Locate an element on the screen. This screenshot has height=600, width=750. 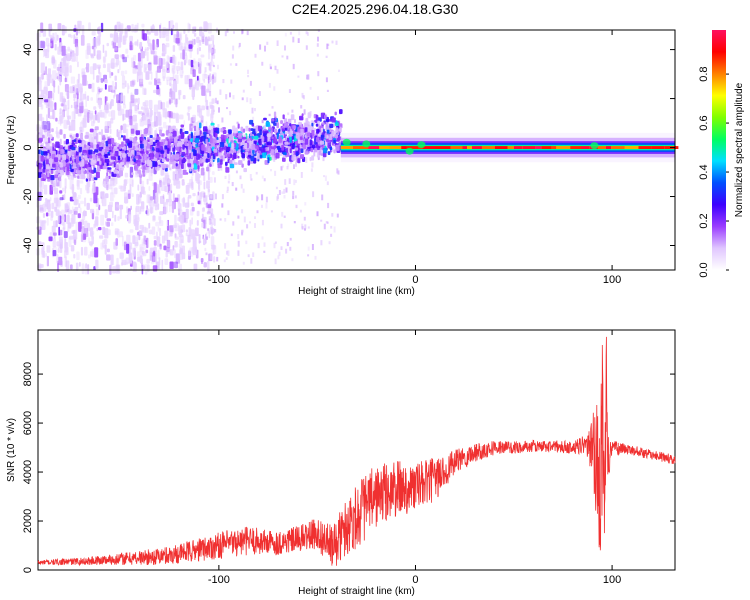
x-tick-label: 0 is located at coordinates (415, 280).